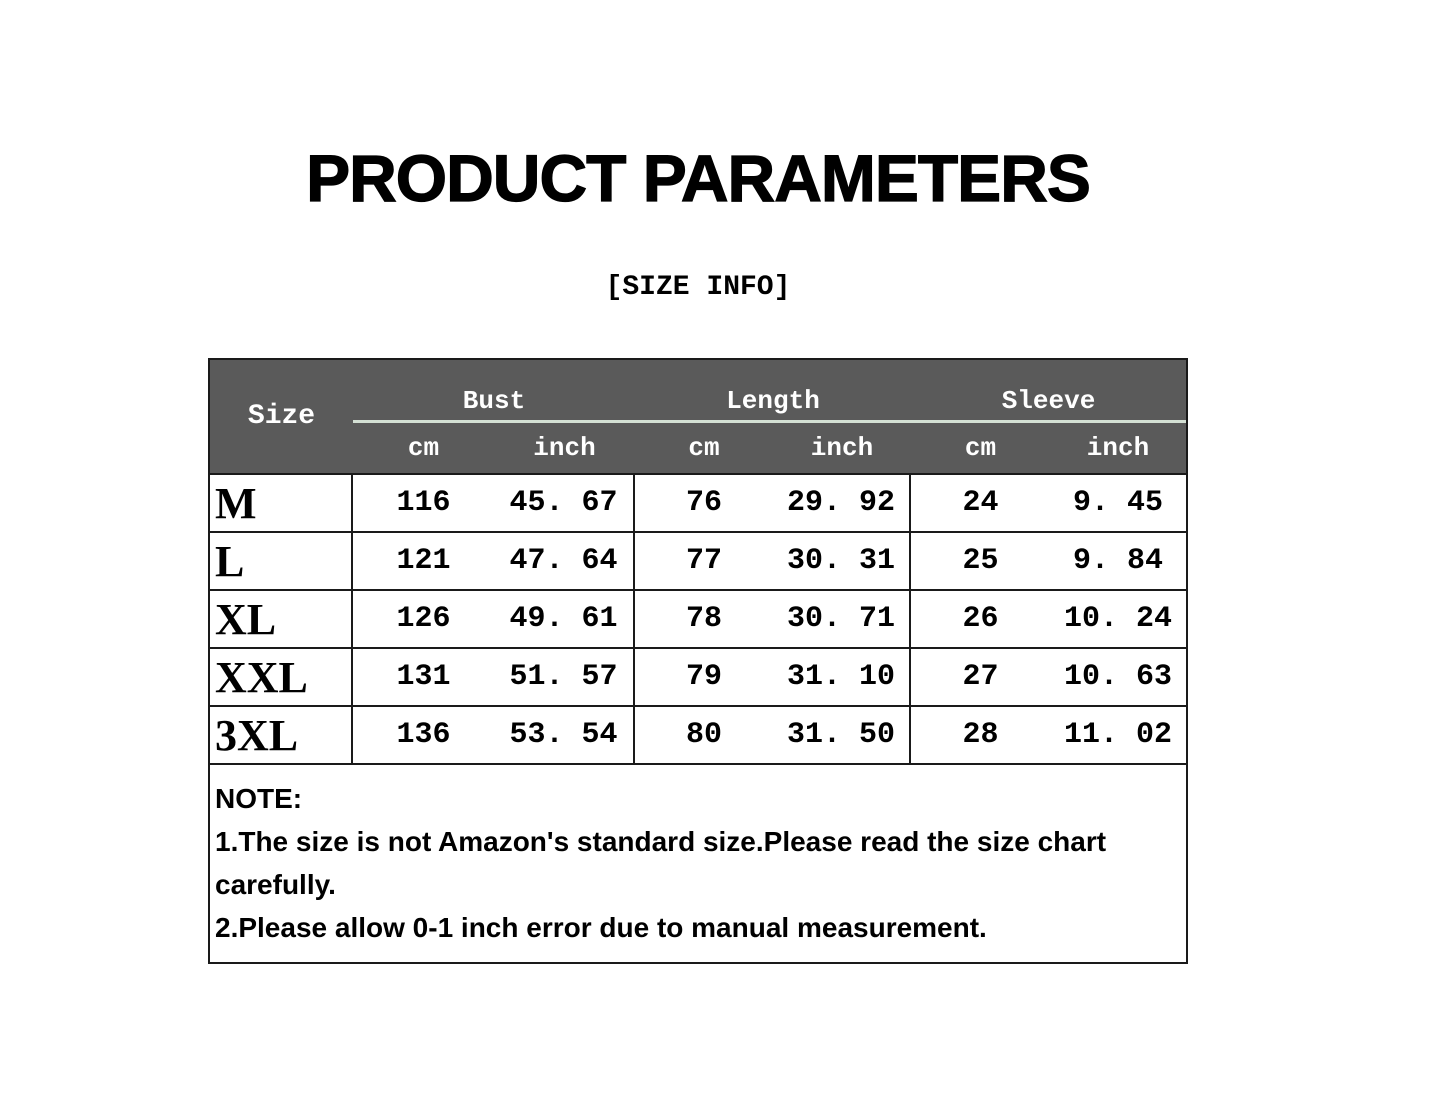  I want to click on cell-sleeve-inch: 9. 45, so click(1117, 503).